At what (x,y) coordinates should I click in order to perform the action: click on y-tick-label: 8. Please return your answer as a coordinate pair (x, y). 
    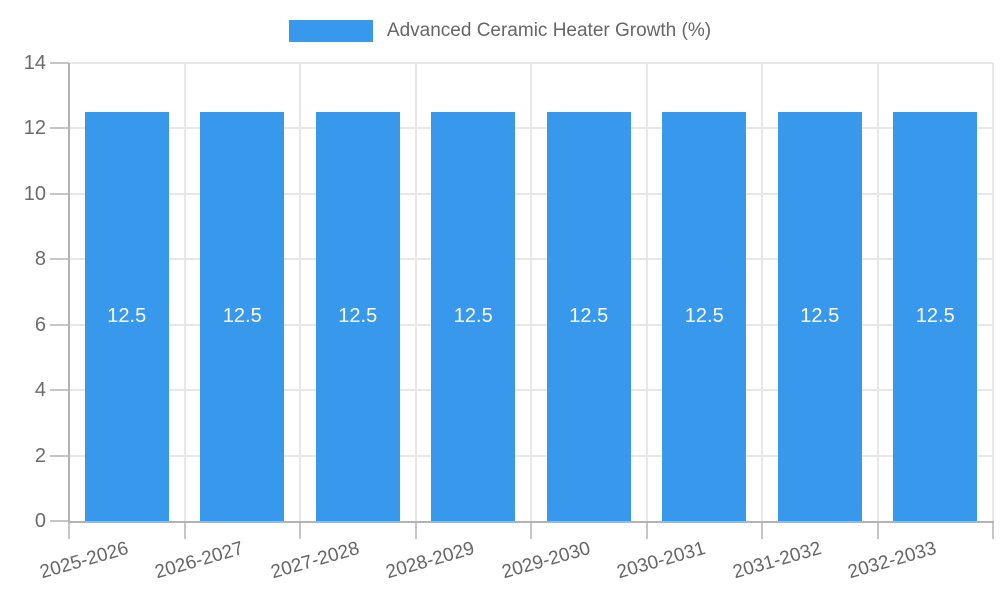
    Looking at the image, I should click on (40, 259).